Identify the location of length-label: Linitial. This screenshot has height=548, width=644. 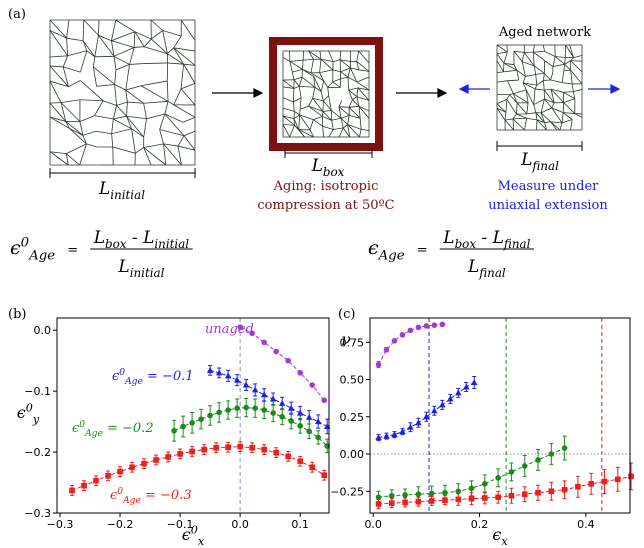
(121, 190).